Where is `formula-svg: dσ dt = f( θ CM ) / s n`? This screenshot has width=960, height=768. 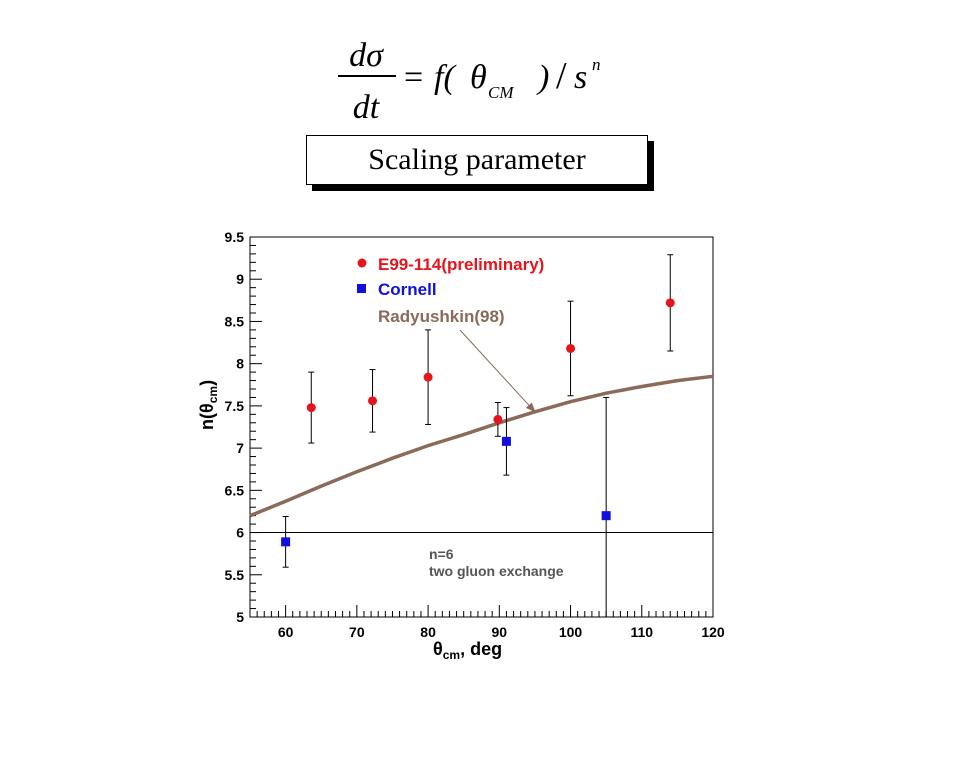
formula-svg: dσ dt = f( θ CM ) / s n is located at coordinates (469, 81).